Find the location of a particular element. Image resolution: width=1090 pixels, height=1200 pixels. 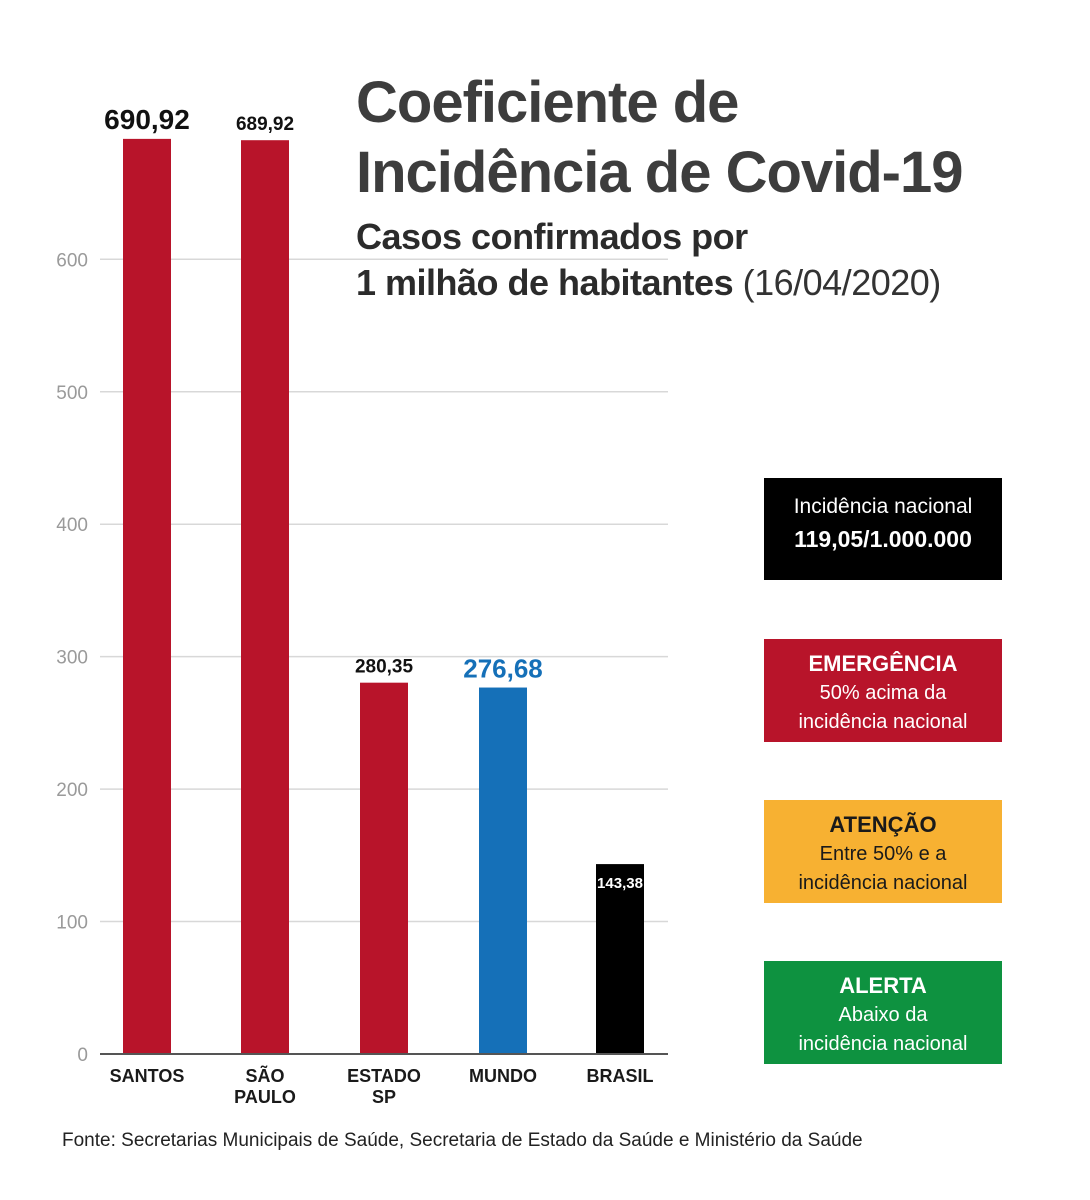

legend-national-label: Incidência nacional is located at coordinates (883, 506).